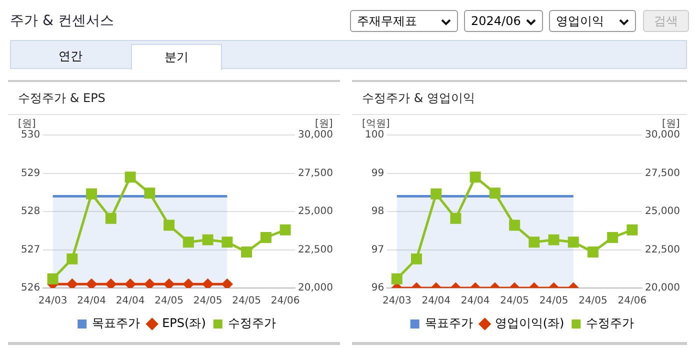 Image resolution: width=695 pixels, height=349 pixels. Describe the element at coordinates (404, 21) in the screenshot. I see `text: 주재무제표` at that location.